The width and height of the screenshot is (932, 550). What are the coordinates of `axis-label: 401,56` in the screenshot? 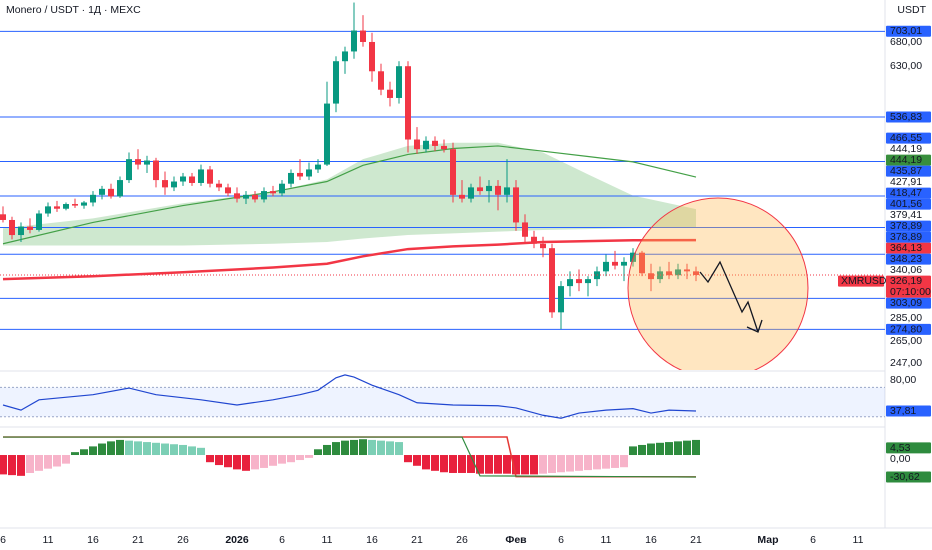 It's located at (908, 204).